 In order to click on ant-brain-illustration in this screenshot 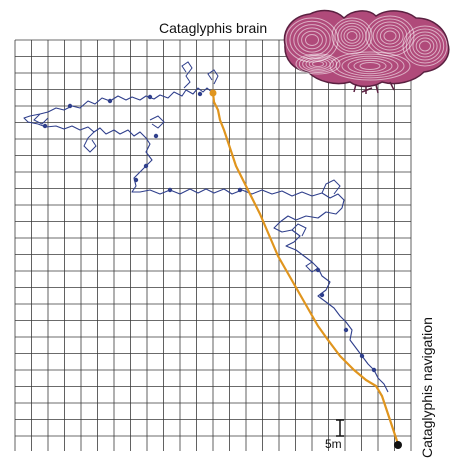, I will do `click(366, 51)`.